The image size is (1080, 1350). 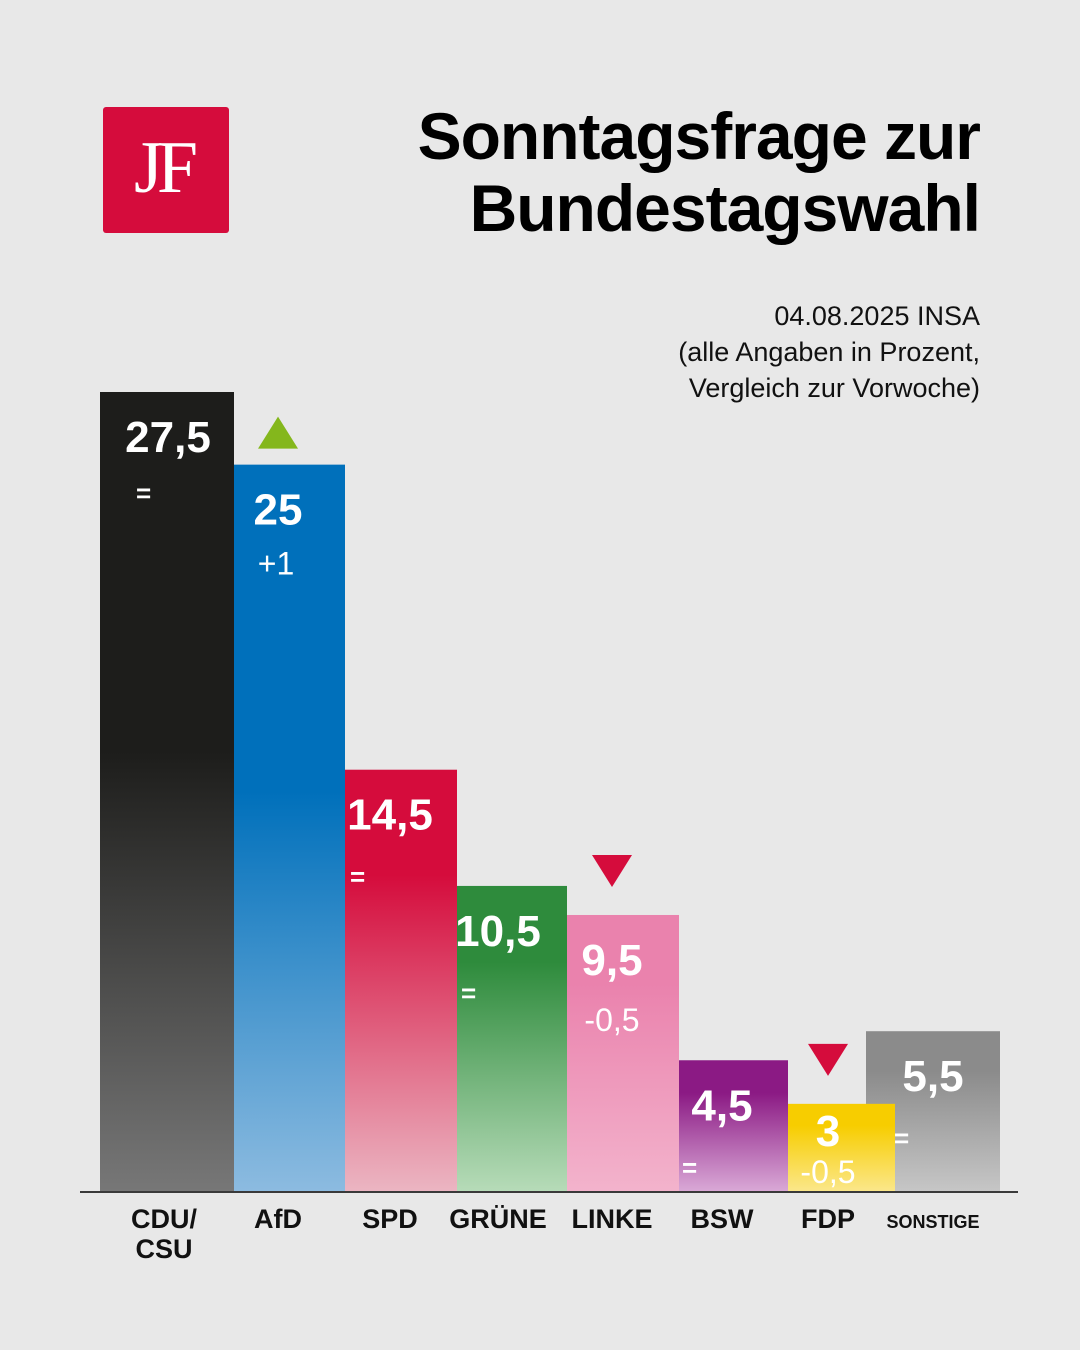 I want to click on change-label-1: +1, so click(x=276, y=564).